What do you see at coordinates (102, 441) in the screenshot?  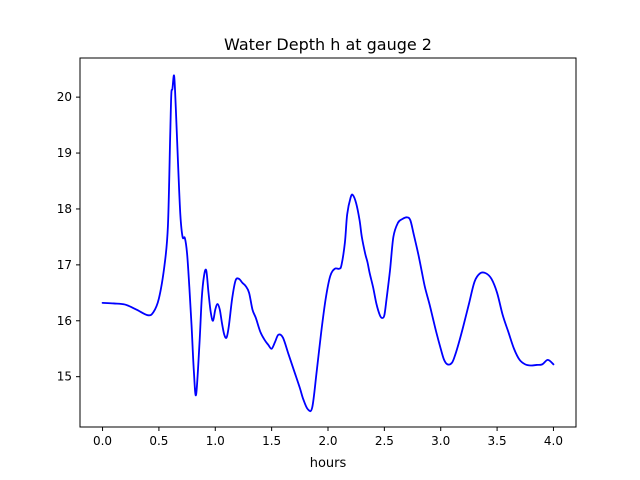 I see `x-tick-label: 0.0` at bounding box center [102, 441].